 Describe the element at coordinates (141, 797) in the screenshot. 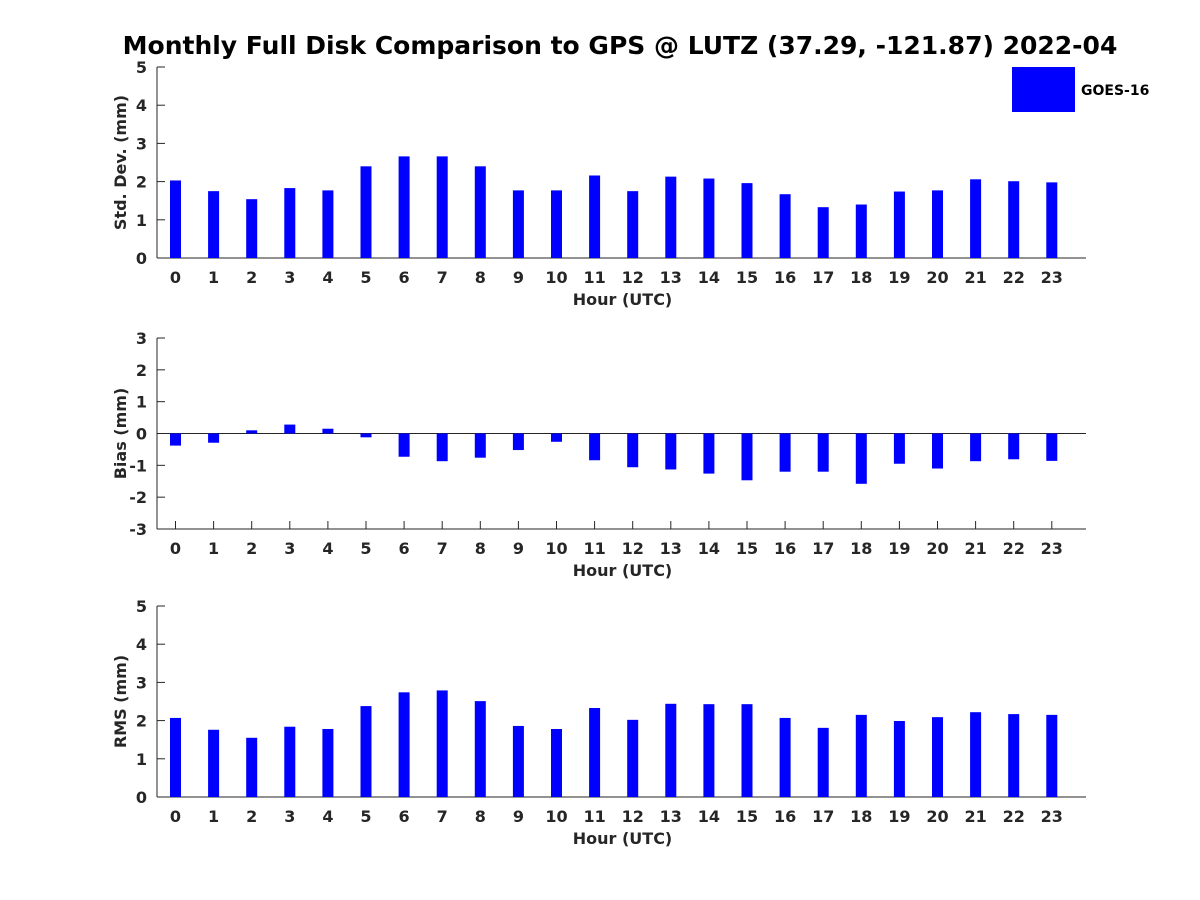

I see `rms-y-tick-label: 0` at that location.